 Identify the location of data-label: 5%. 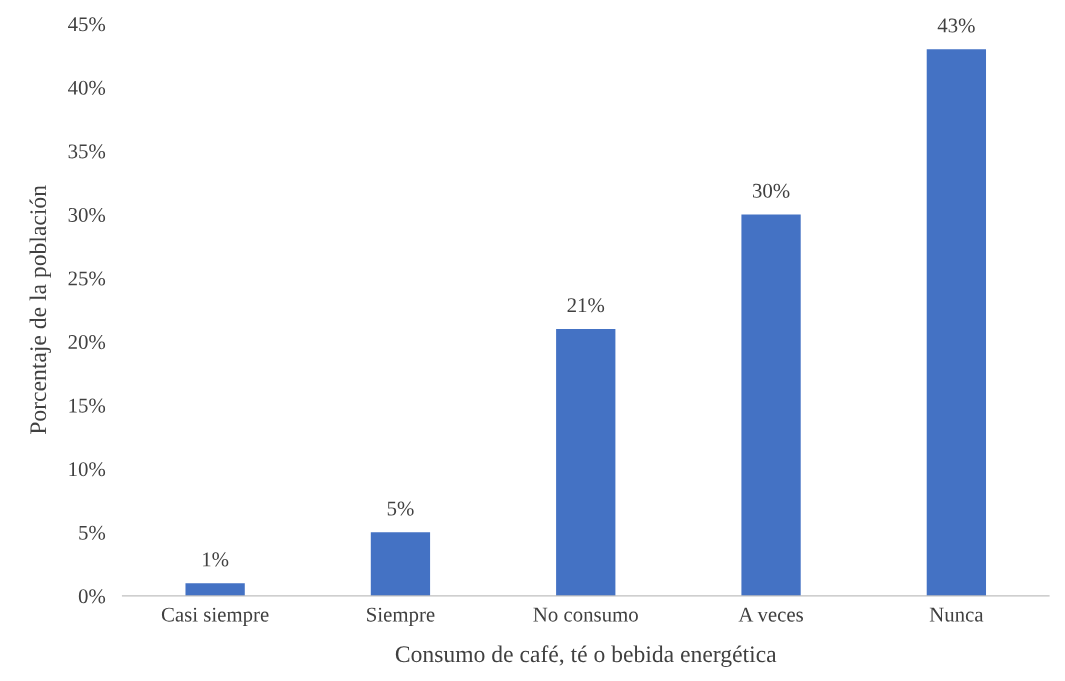
(400, 508).